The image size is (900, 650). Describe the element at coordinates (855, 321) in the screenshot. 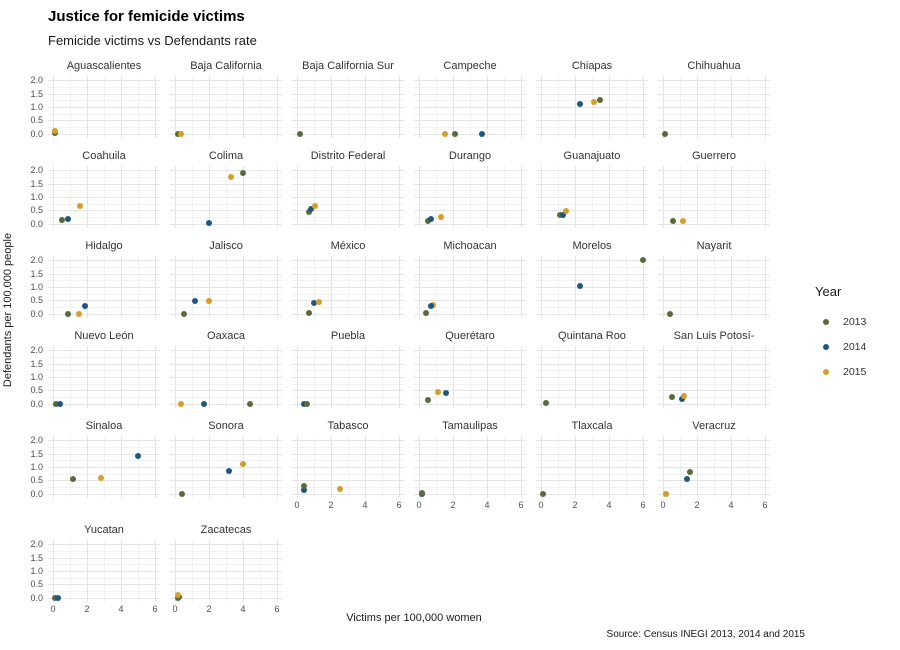

I see `legend-label: 2013` at that location.